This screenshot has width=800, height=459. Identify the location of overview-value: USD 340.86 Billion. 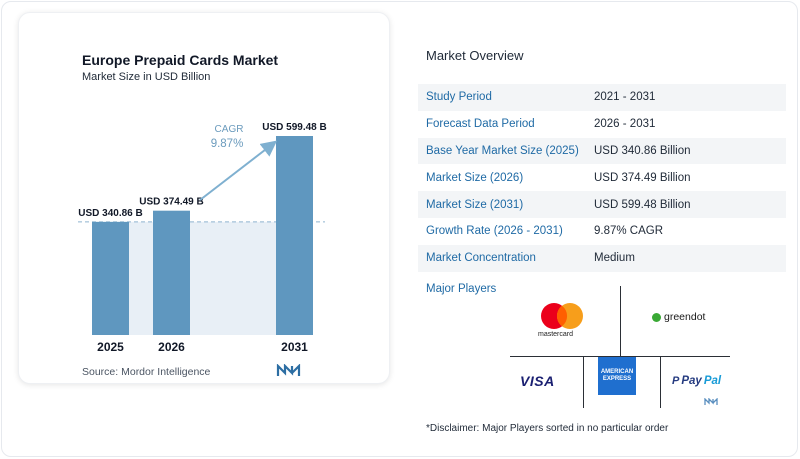
(642, 150).